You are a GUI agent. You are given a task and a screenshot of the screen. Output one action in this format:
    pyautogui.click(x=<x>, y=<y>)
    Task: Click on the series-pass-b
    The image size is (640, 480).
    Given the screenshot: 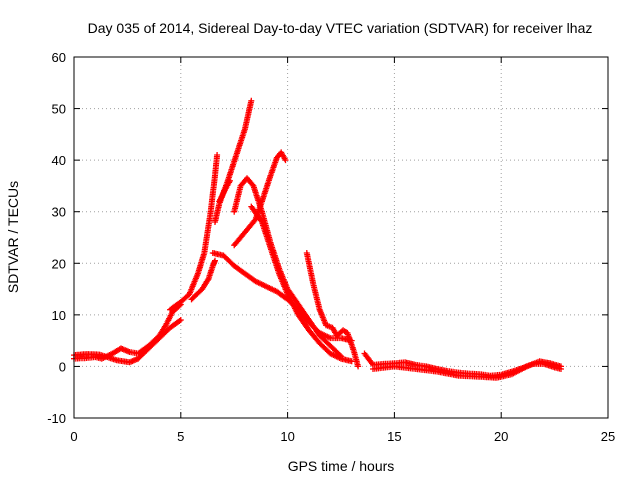 What is the action you would take?
    pyautogui.click(x=194, y=232)
    